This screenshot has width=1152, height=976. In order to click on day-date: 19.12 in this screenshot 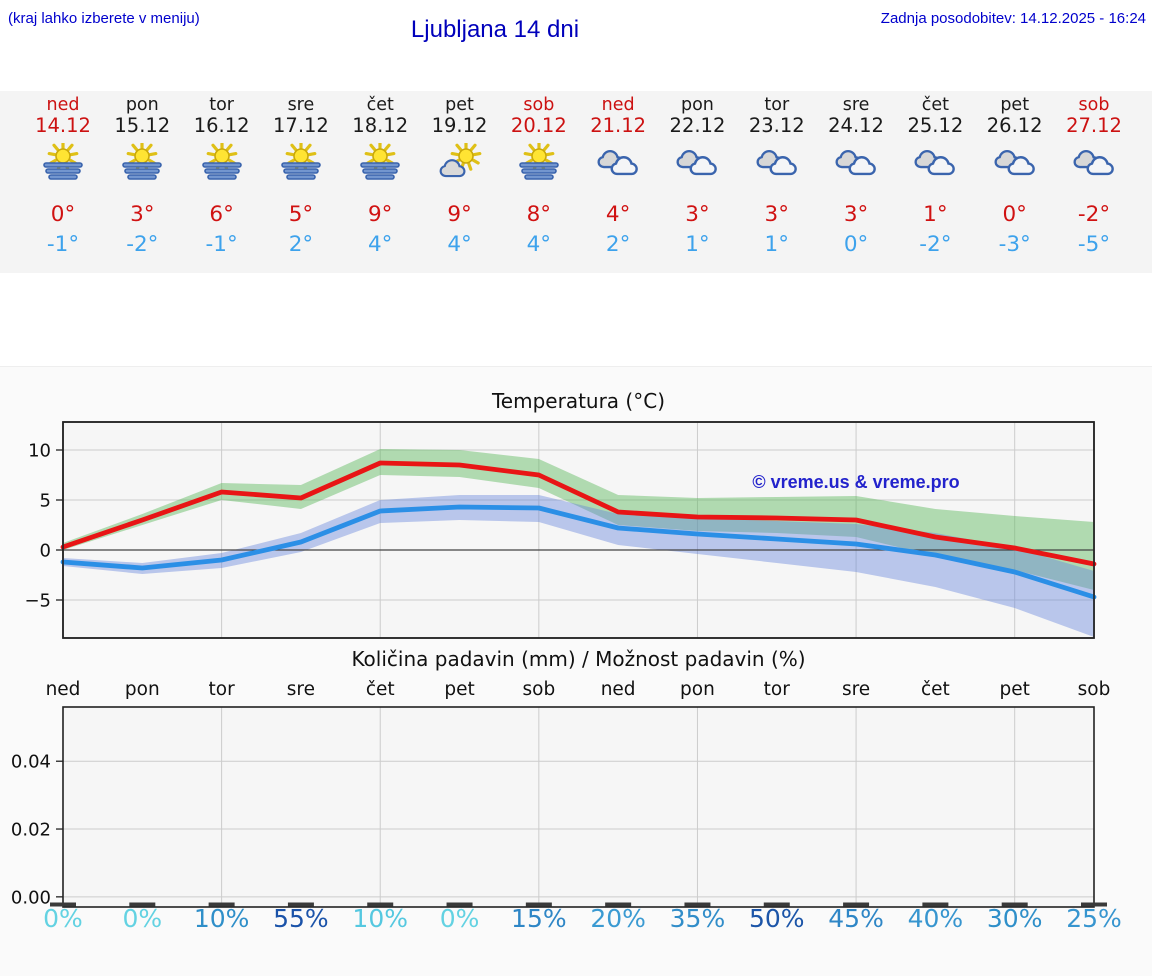, I will do `click(459, 125)`.